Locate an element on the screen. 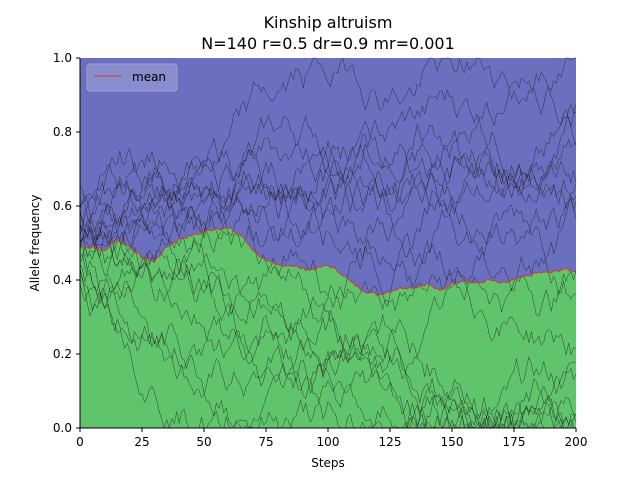  y-tick-label: 0.2 is located at coordinates (62, 354).